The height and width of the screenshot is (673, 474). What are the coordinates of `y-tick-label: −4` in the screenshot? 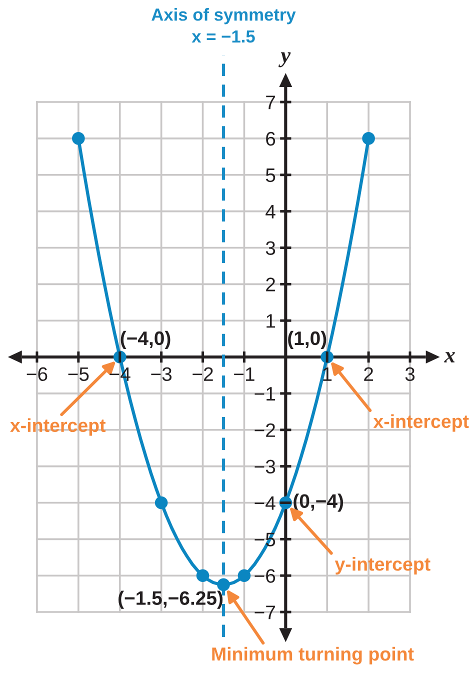 It's located at (265, 503).